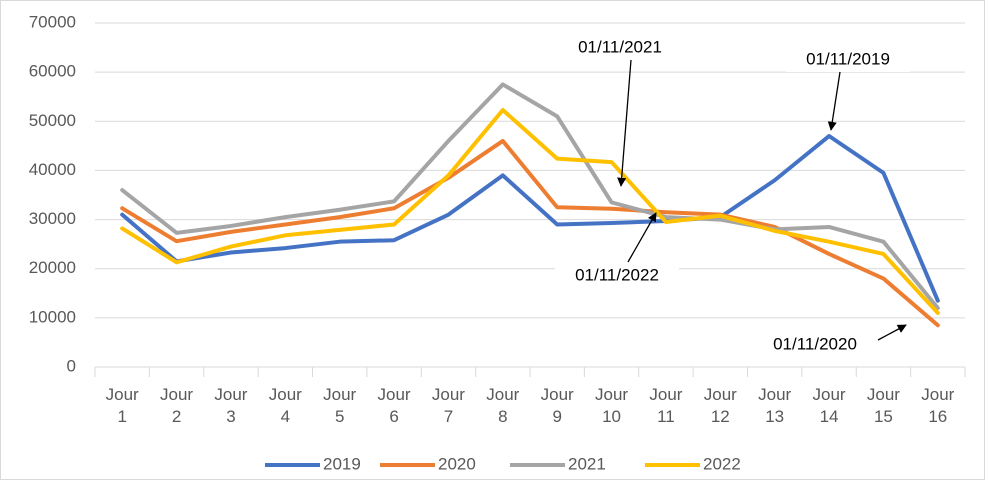 This screenshot has height=480, width=985. Describe the element at coordinates (285, 405) in the screenshot. I see `x-tick-label: Jour 4` at that location.